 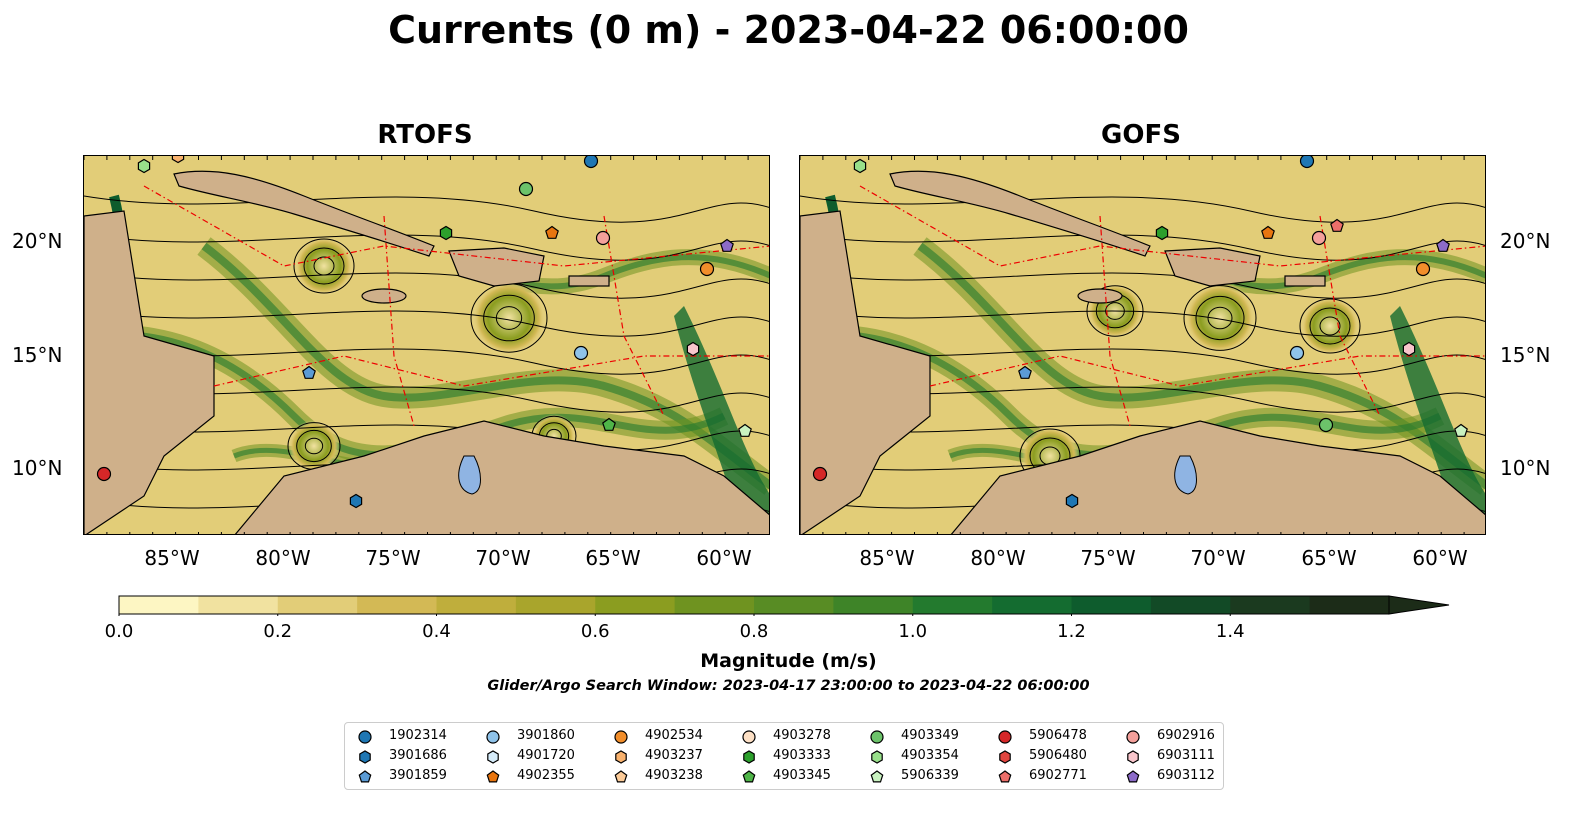 What do you see at coordinates (1419, 605) in the screenshot?
I see `colorbar-extend-arrow` at bounding box center [1419, 605].